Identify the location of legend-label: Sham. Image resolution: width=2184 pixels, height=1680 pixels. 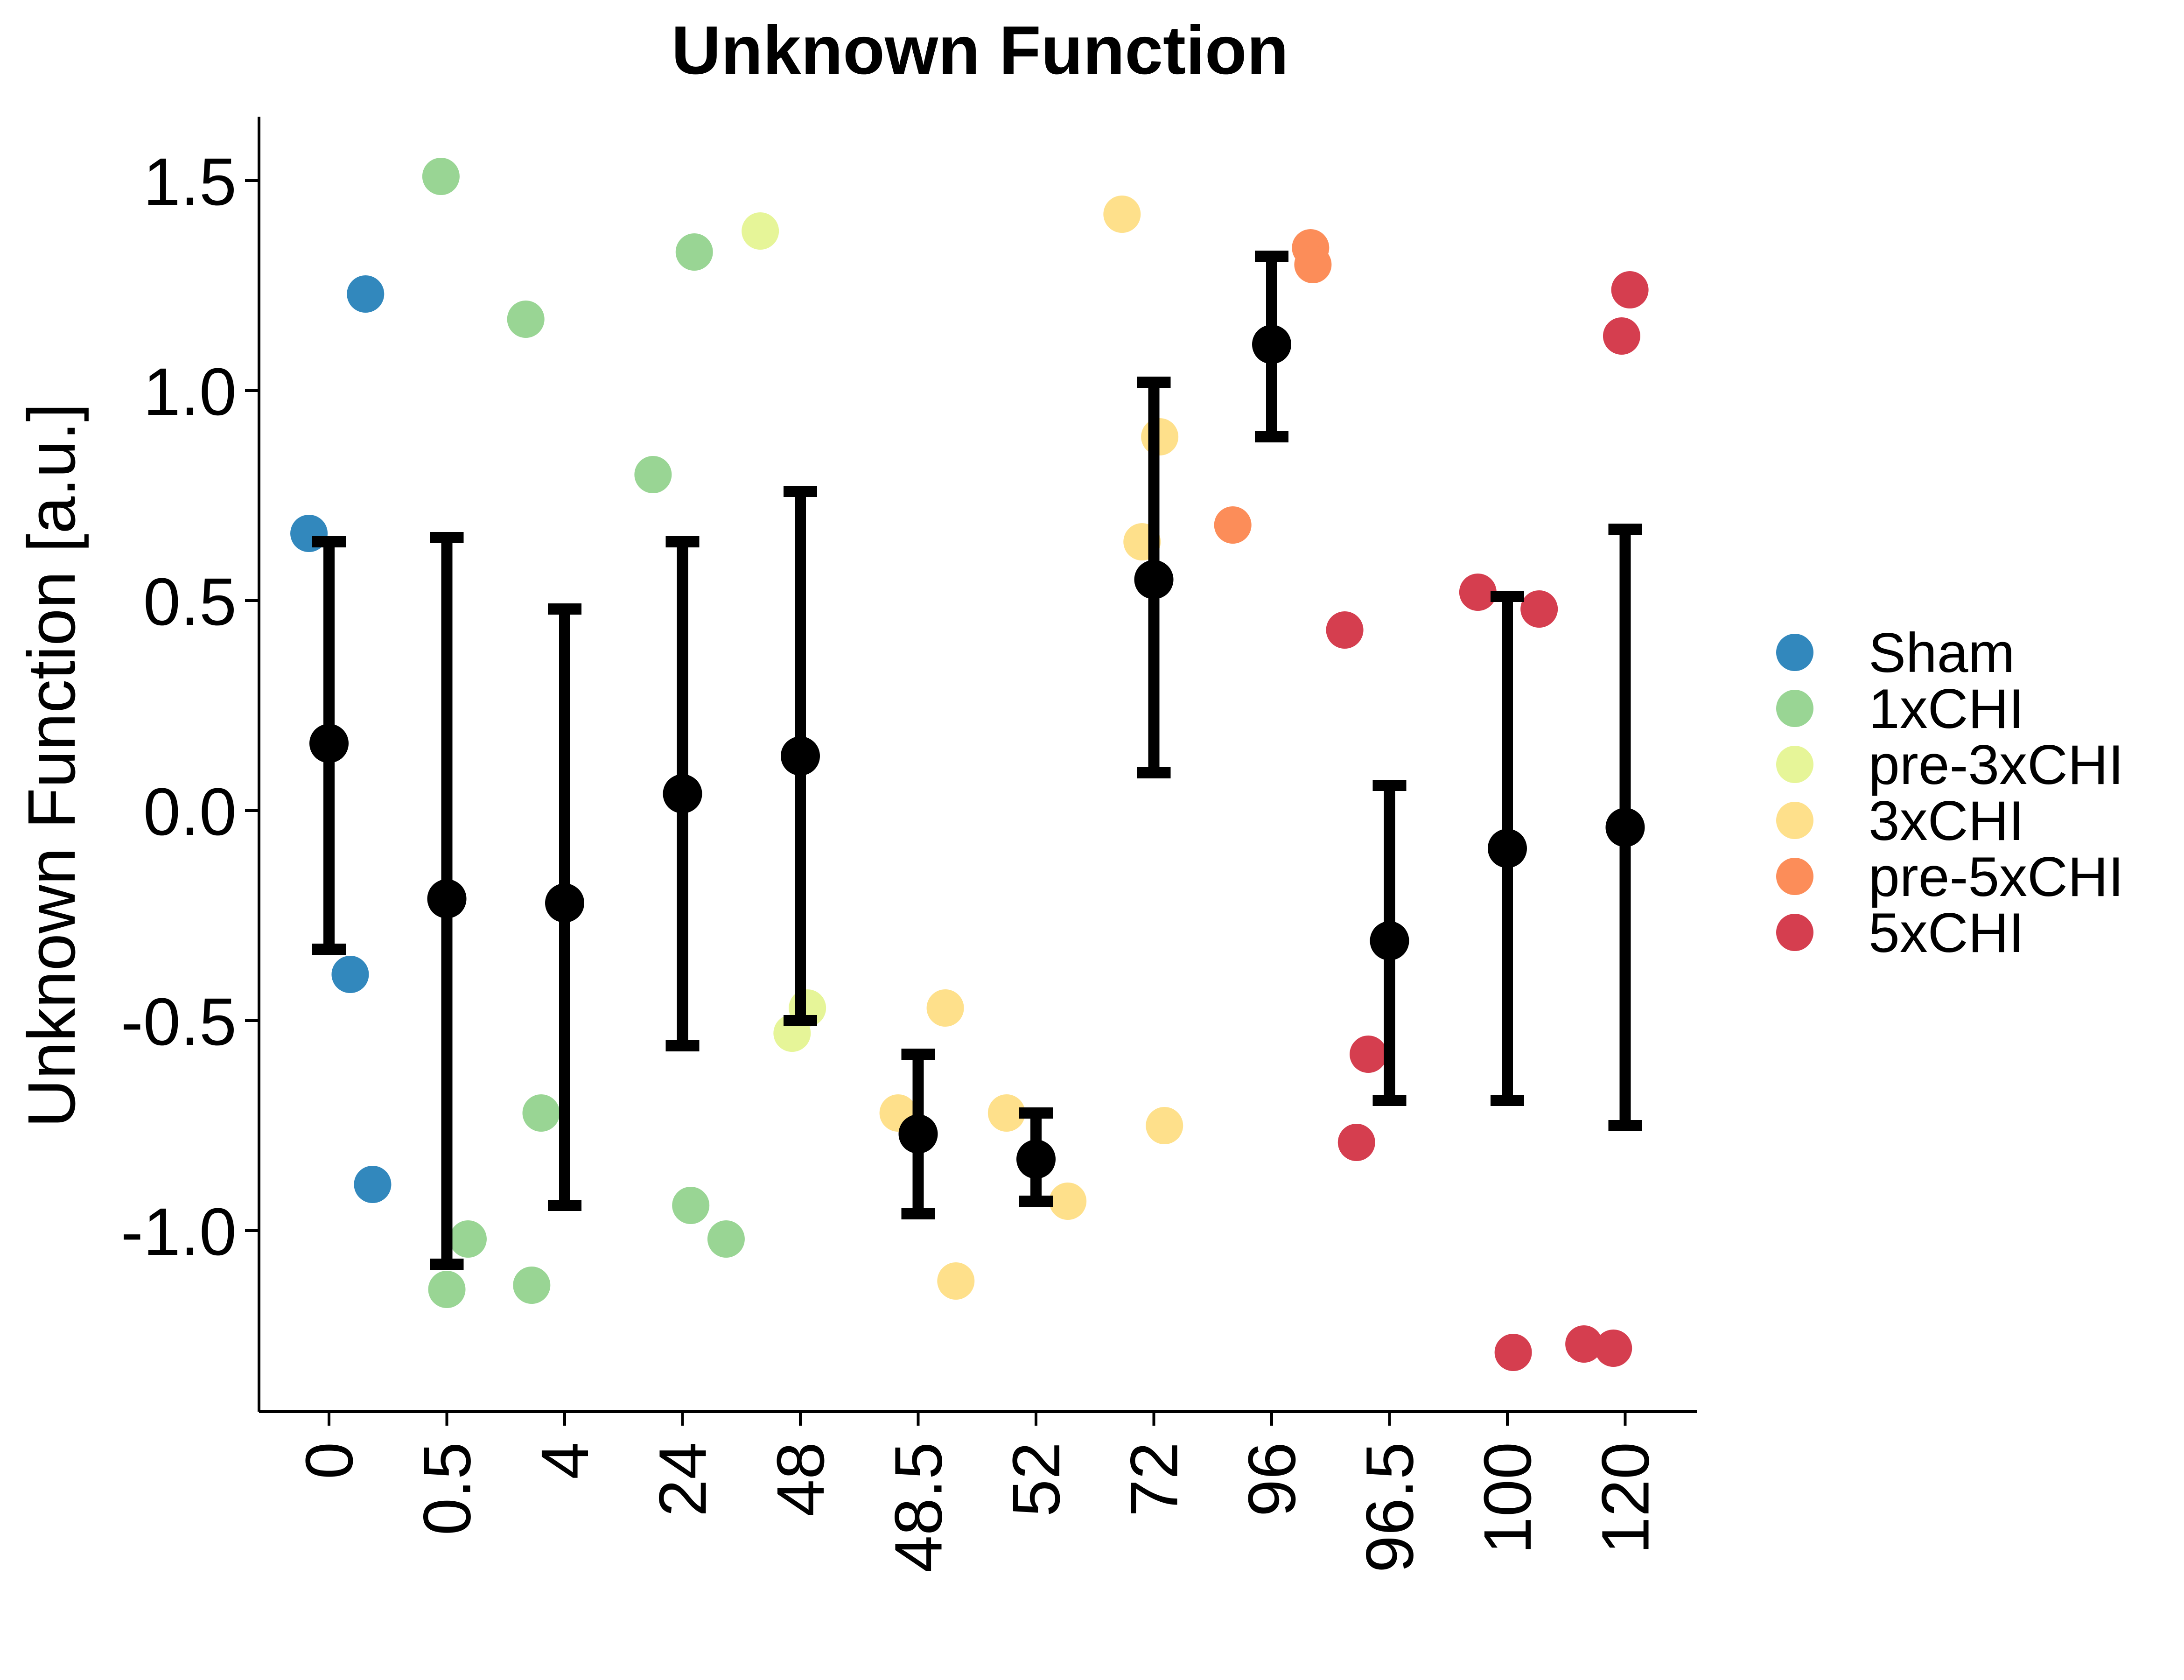
(1942, 653).